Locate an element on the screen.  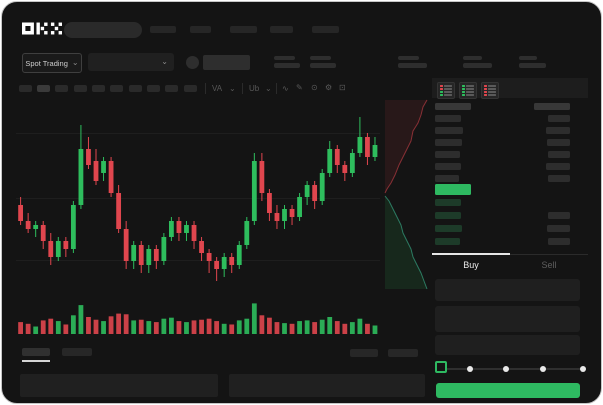
depth-ask-area is located at coordinates (406, 146).